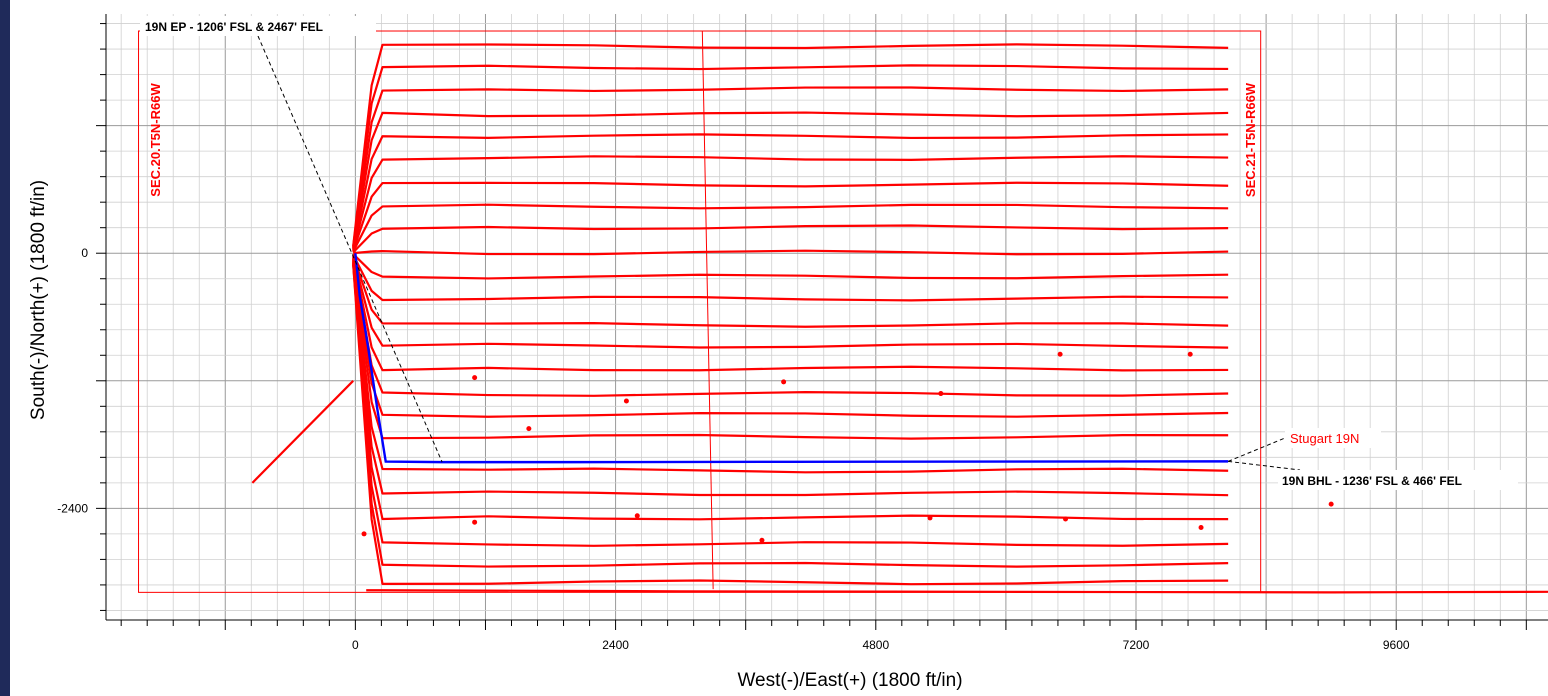 The image size is (1548, 696). I want to click on section-line, so click(707, 310).